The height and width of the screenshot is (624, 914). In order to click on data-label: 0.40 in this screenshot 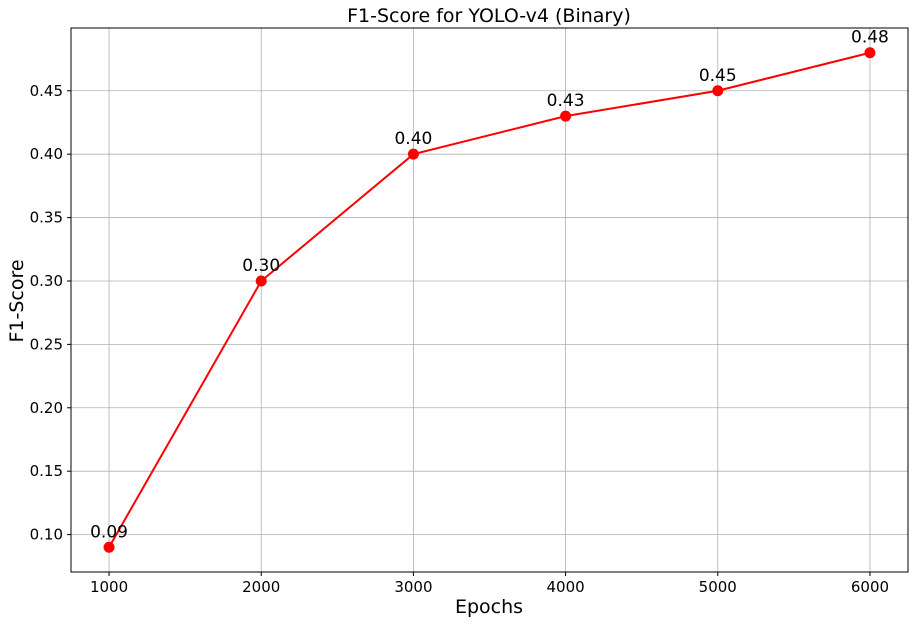, I will do `click(413, 139)`.